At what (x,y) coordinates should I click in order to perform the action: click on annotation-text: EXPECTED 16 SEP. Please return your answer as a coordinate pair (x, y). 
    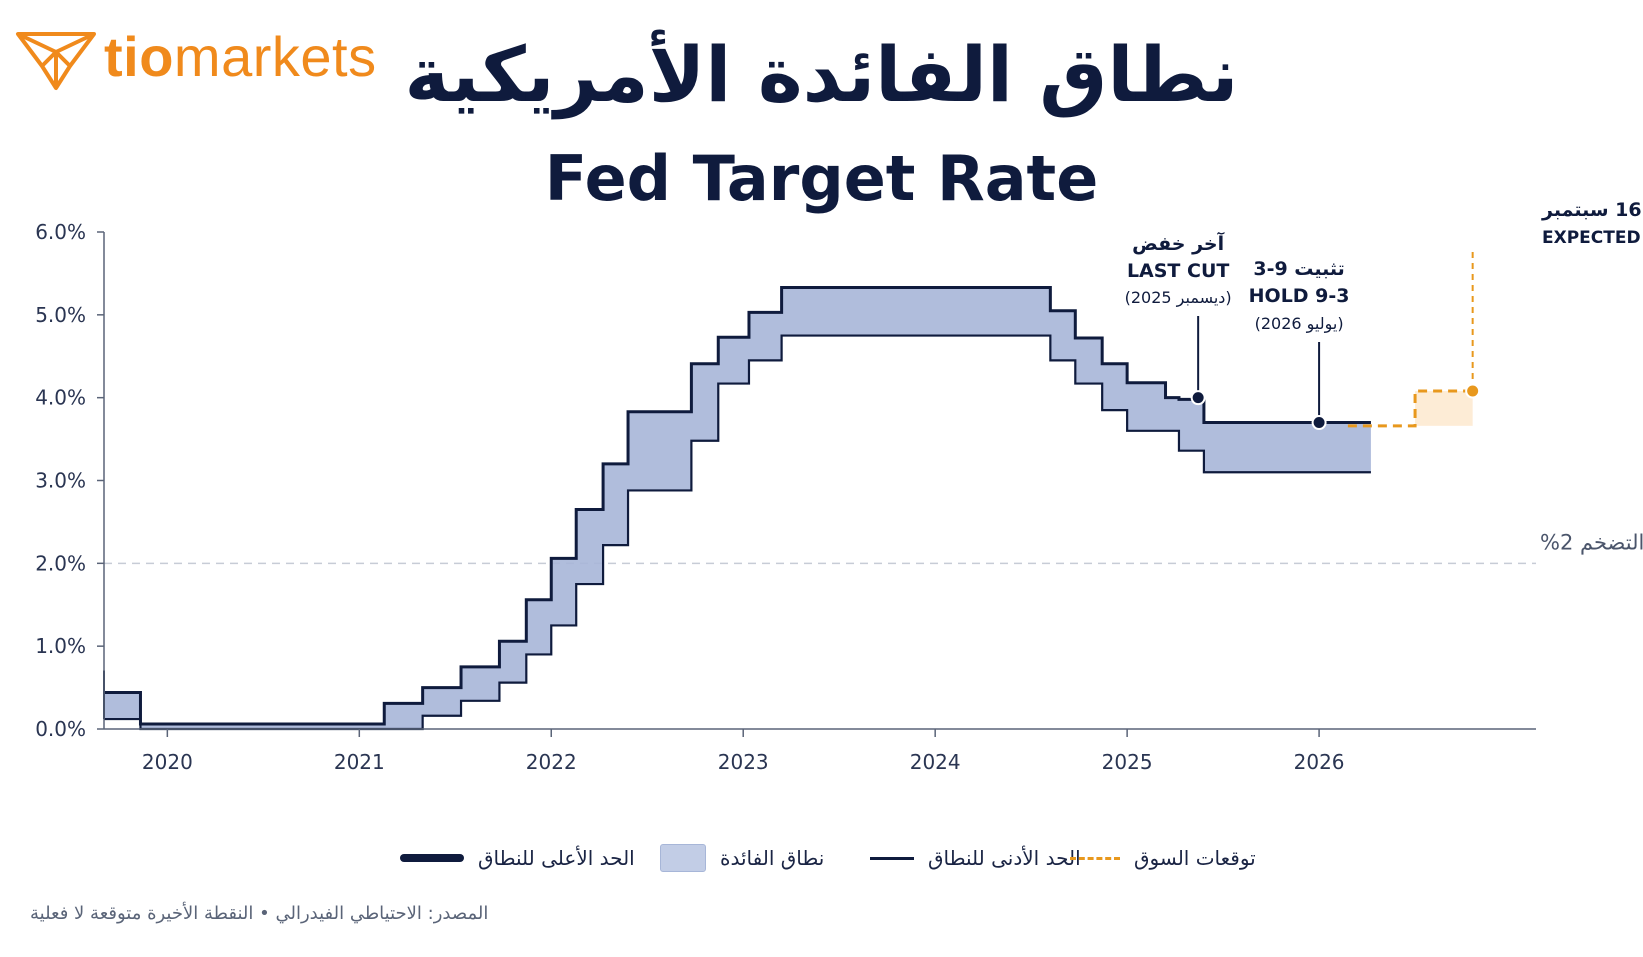
    Looking at the image, I should click on (1592, 238).